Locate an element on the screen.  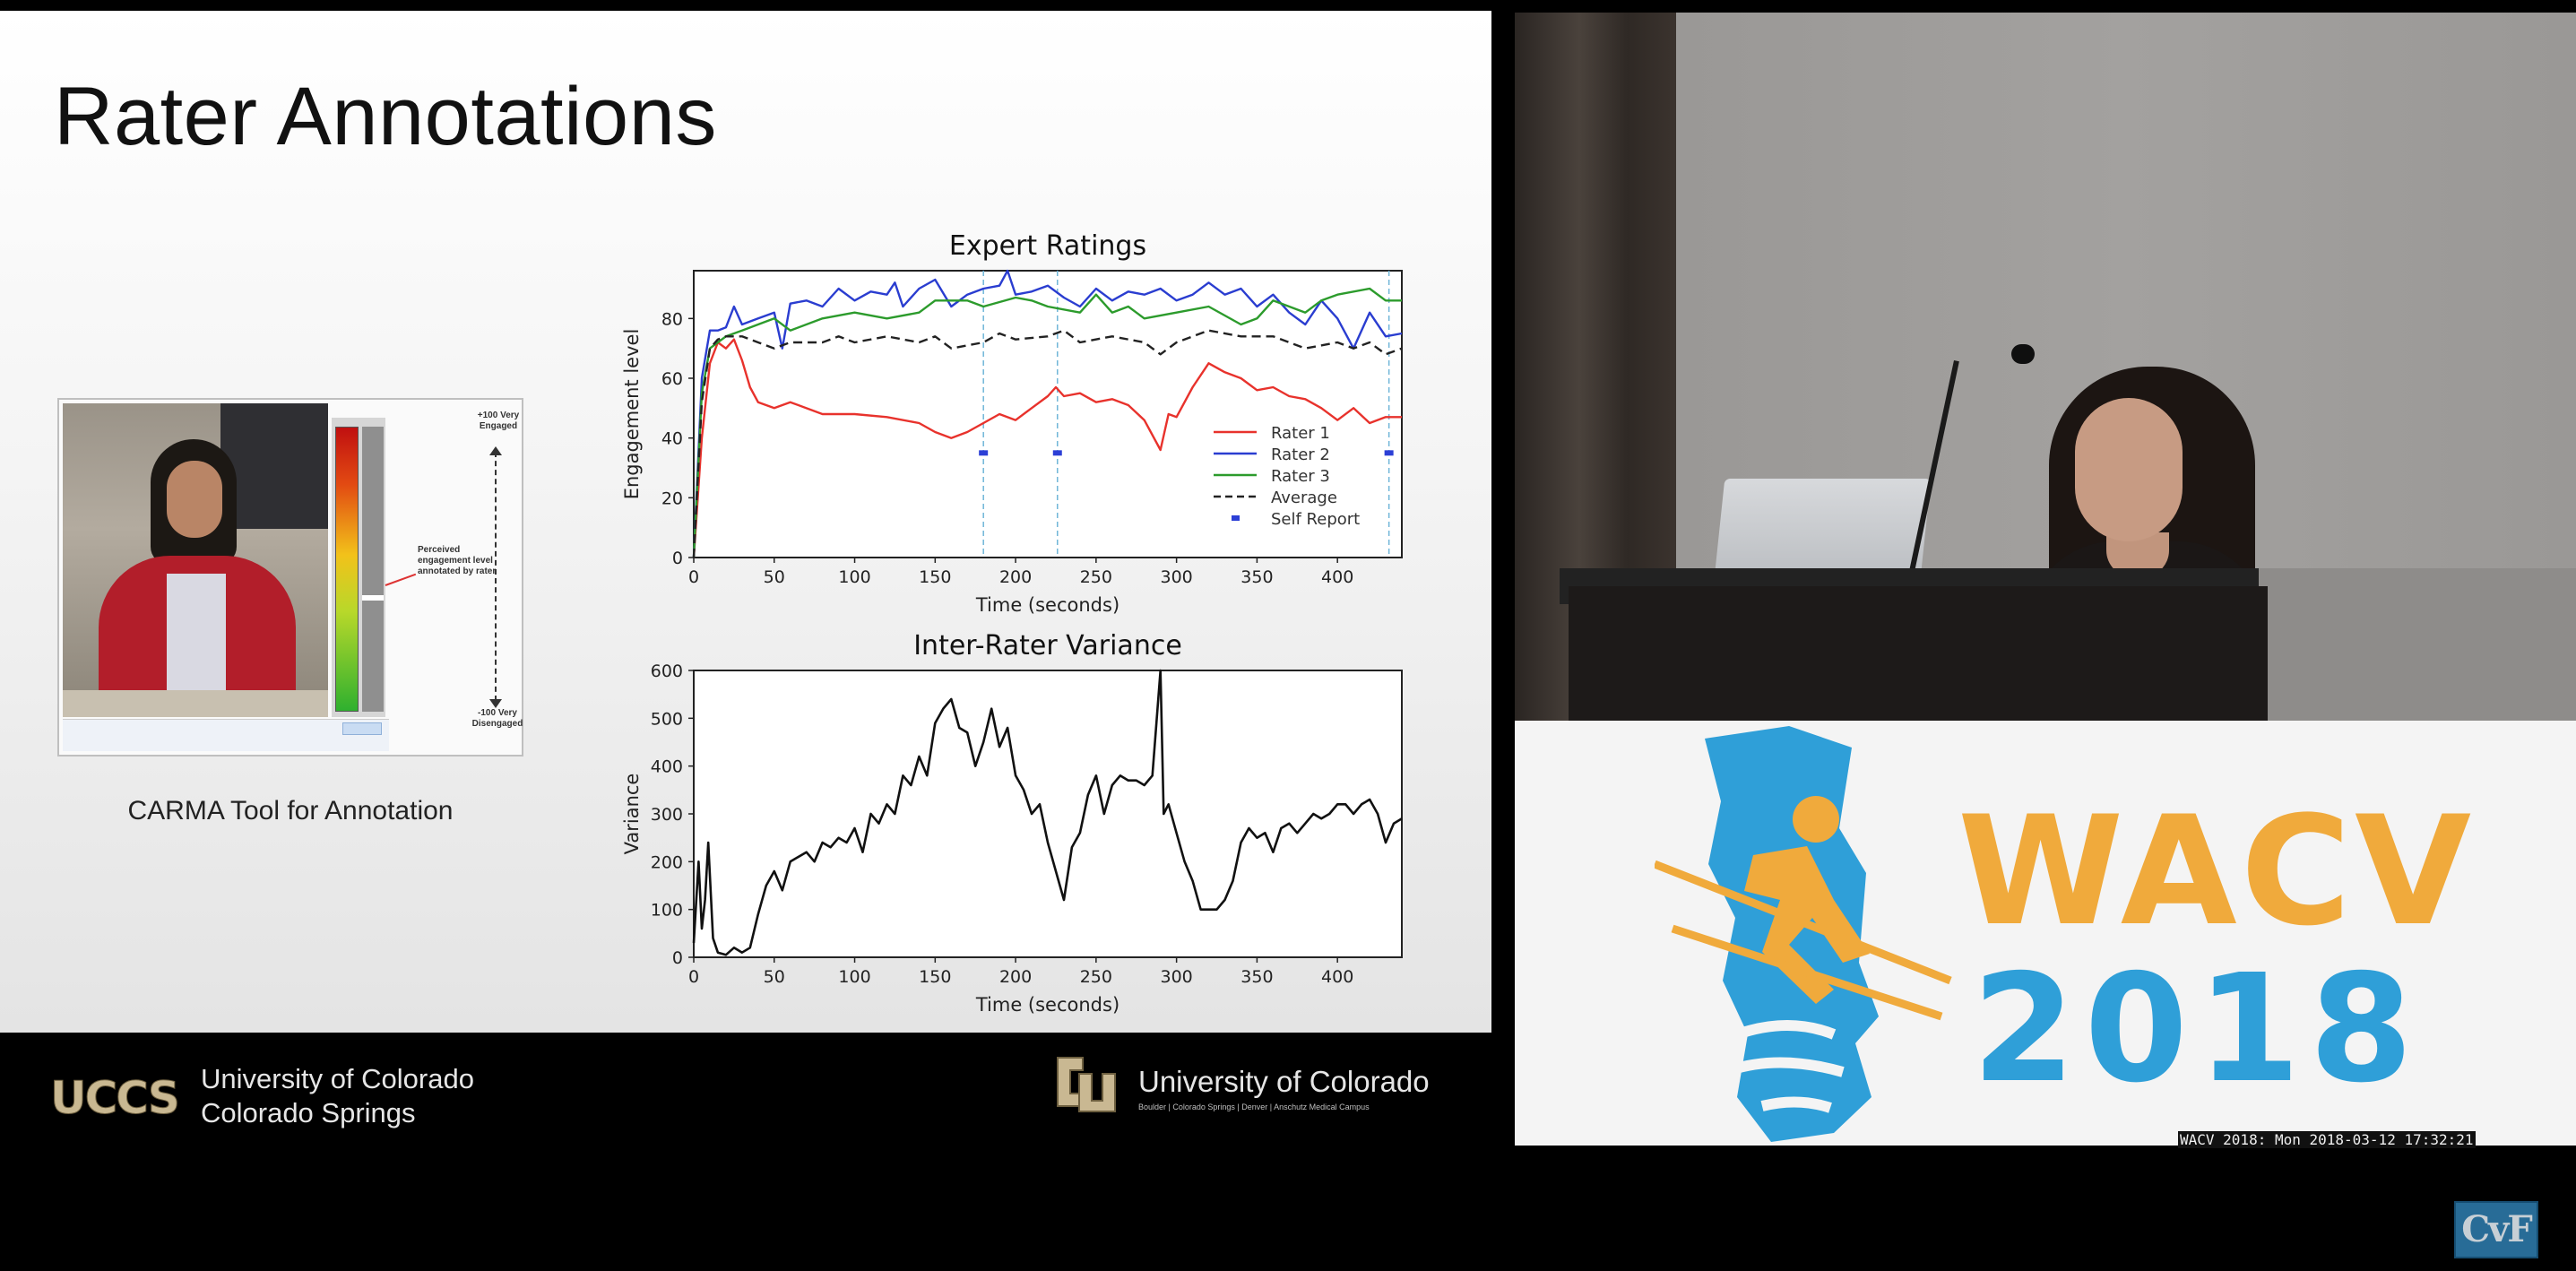
carma-caption: CARMA Tool for Annotation is located at coordinates (290, 811).